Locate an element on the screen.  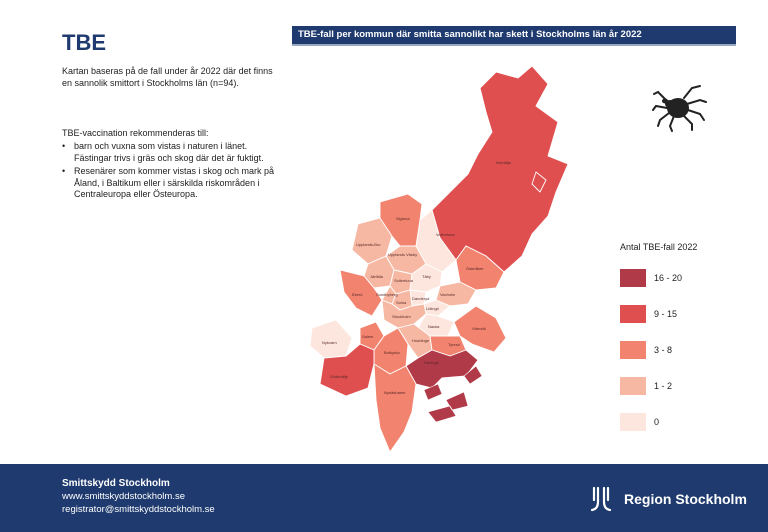
municipality-label: Täby is located at coordinates (426, 276).